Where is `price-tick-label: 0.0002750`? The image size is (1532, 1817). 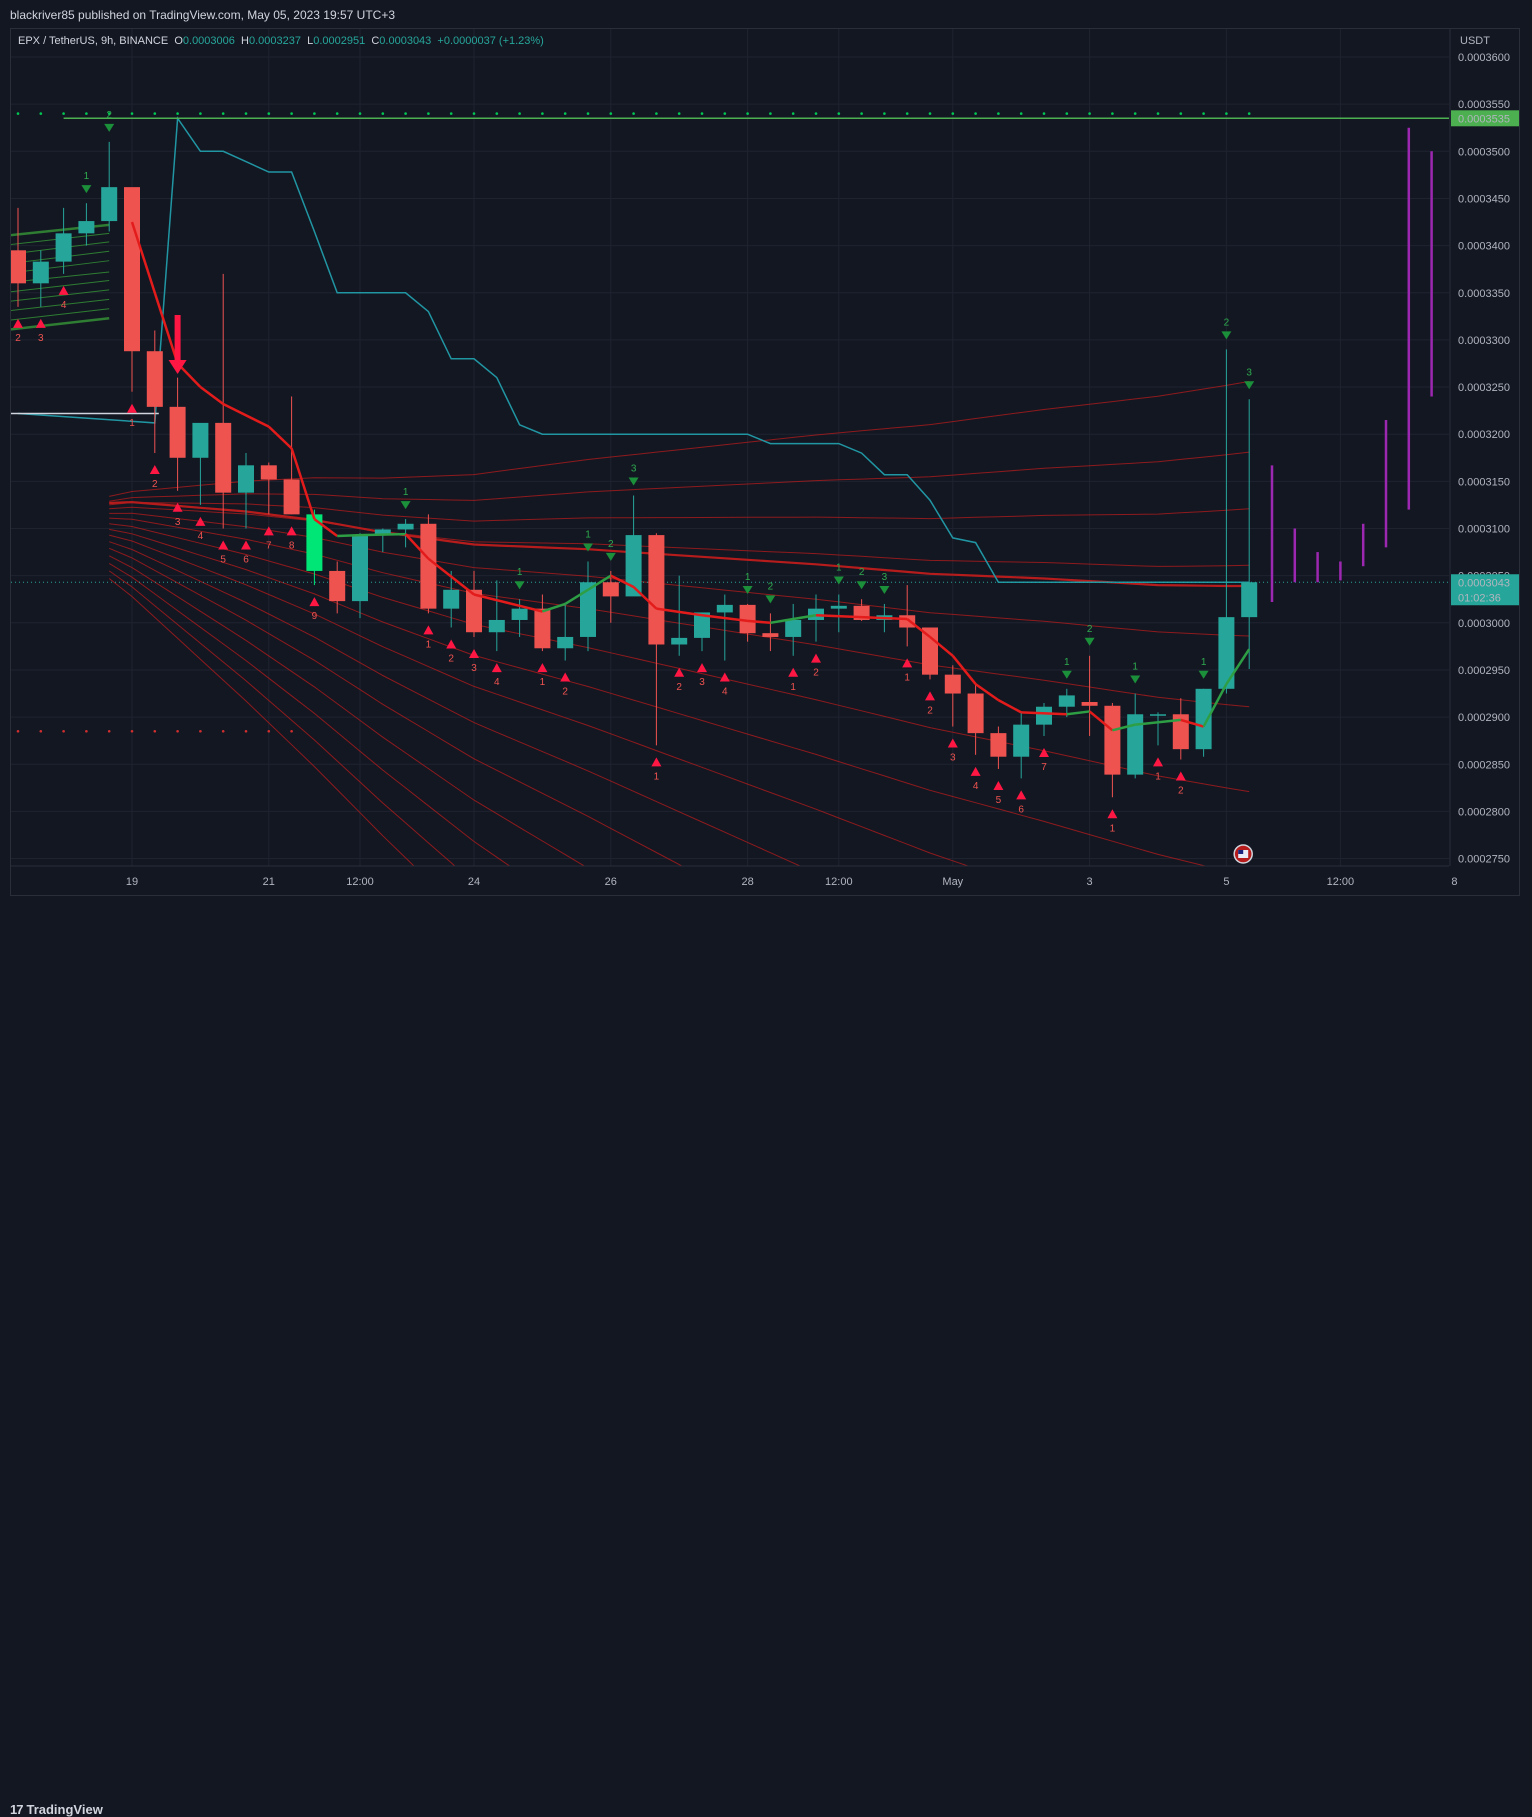 price-tick-label: 0.0002750 is located at coordinates (1484, 860).